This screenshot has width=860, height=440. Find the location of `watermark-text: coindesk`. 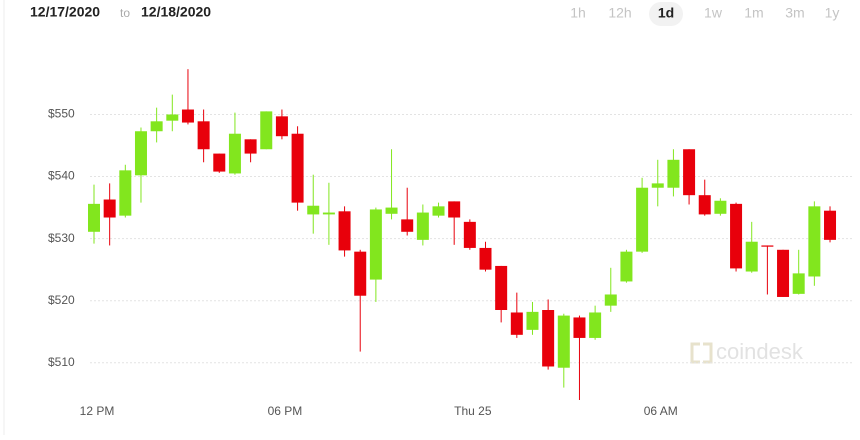

watermark-text: coindesk is located at coordinates (760, 351).